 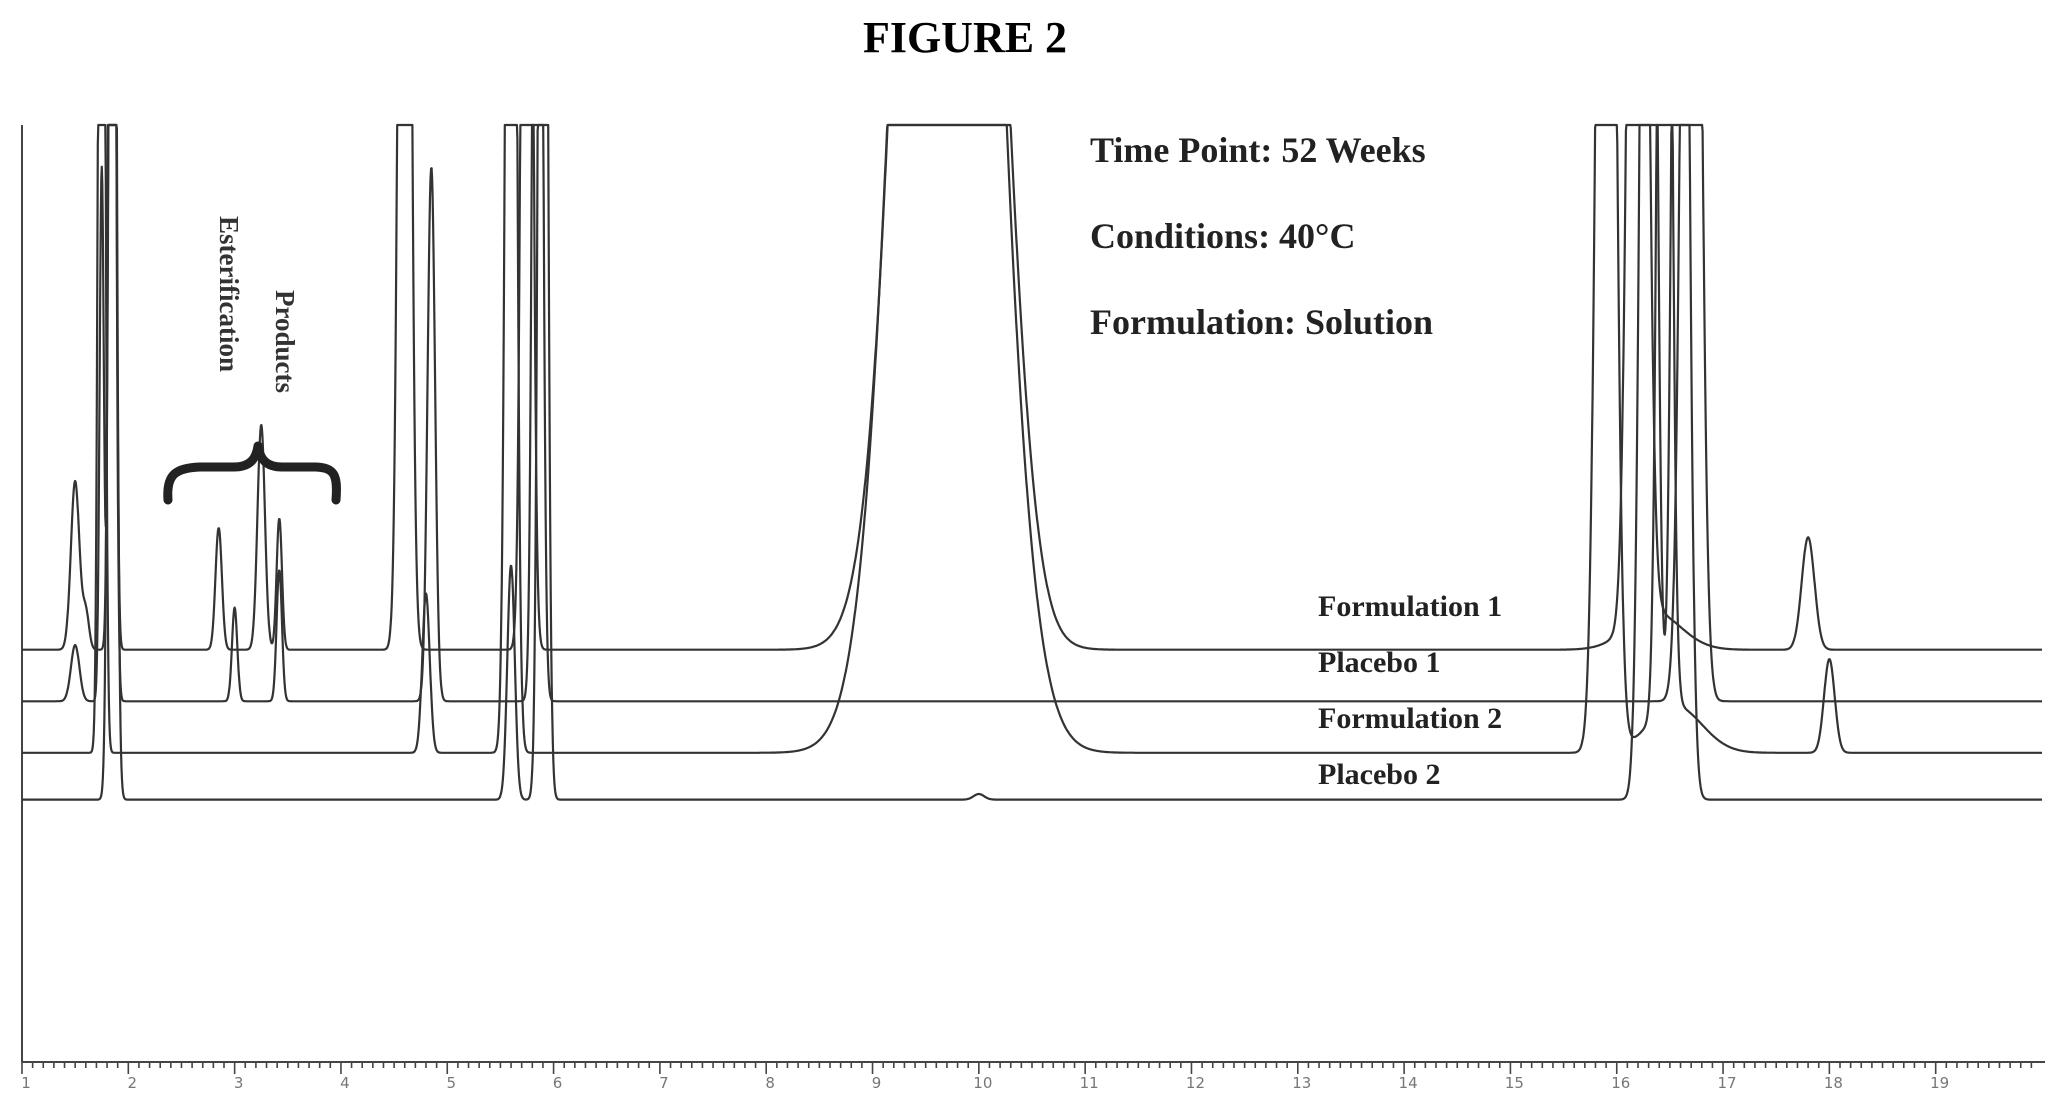 I want to click on x-tick-label: 9, so click(x=877, y=1083).